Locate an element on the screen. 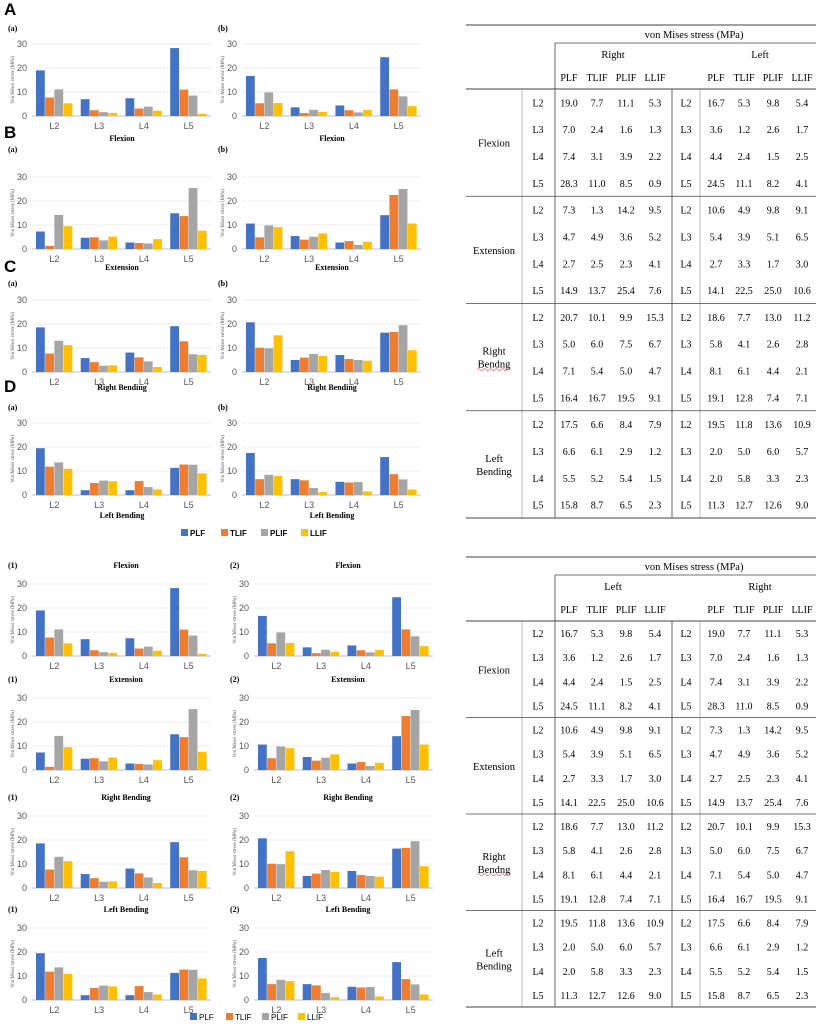 The width and height of the screenshot is (820, 1029). table-cell: 14.9 is located at coordinates (716, 803).